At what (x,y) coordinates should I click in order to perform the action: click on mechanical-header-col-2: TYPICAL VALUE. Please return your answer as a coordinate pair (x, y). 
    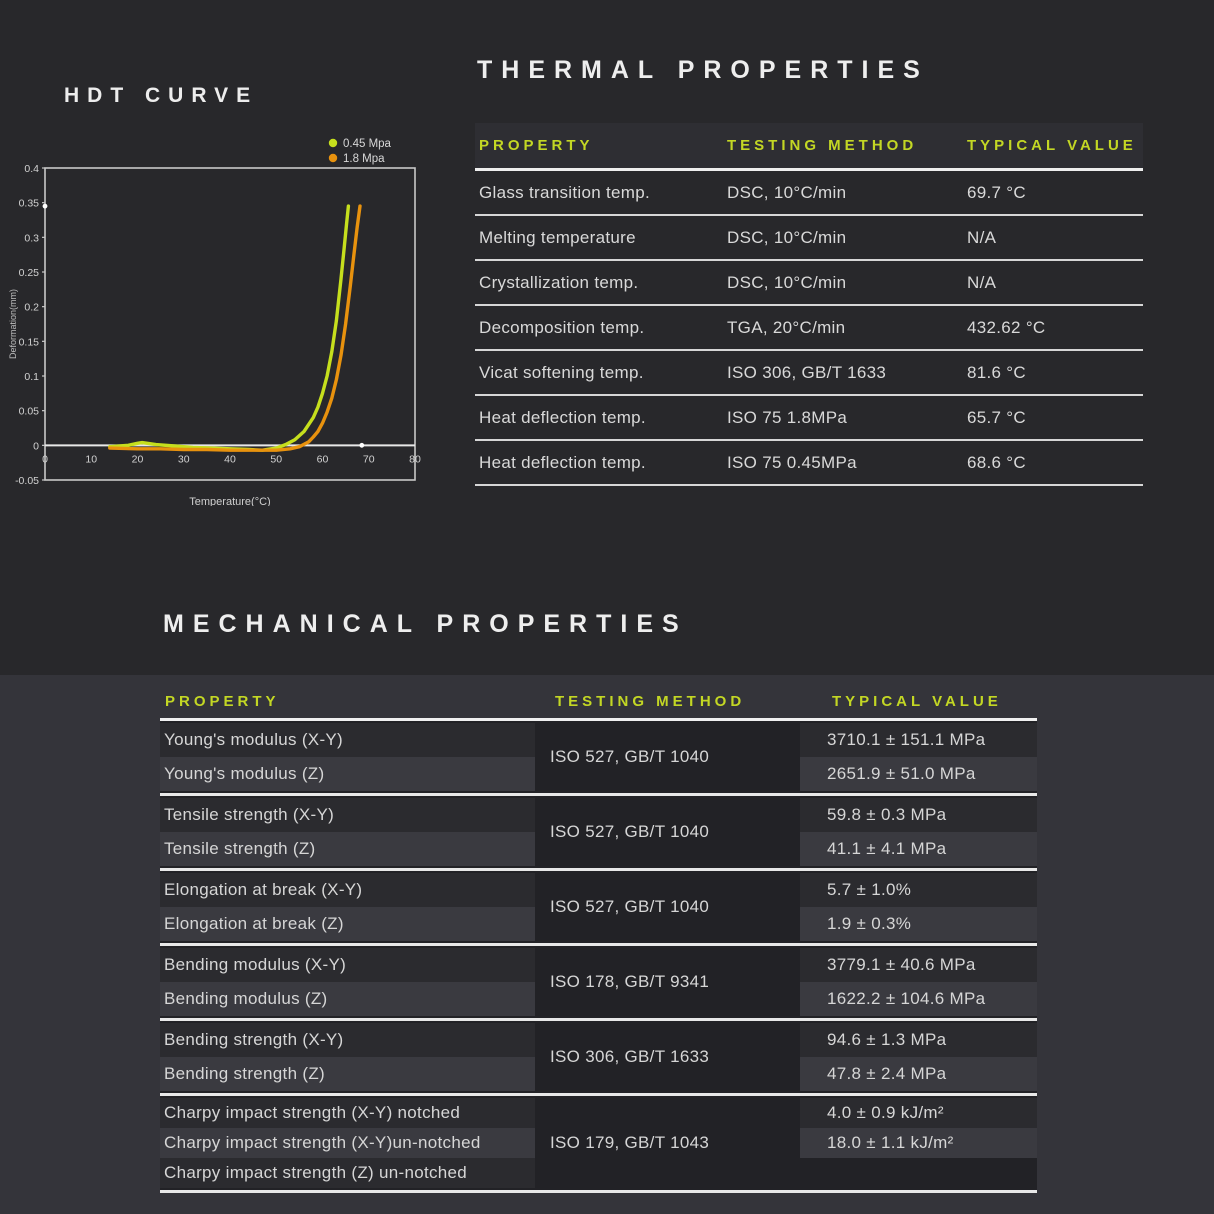
    Looking at the image, I should click on (917, 701).